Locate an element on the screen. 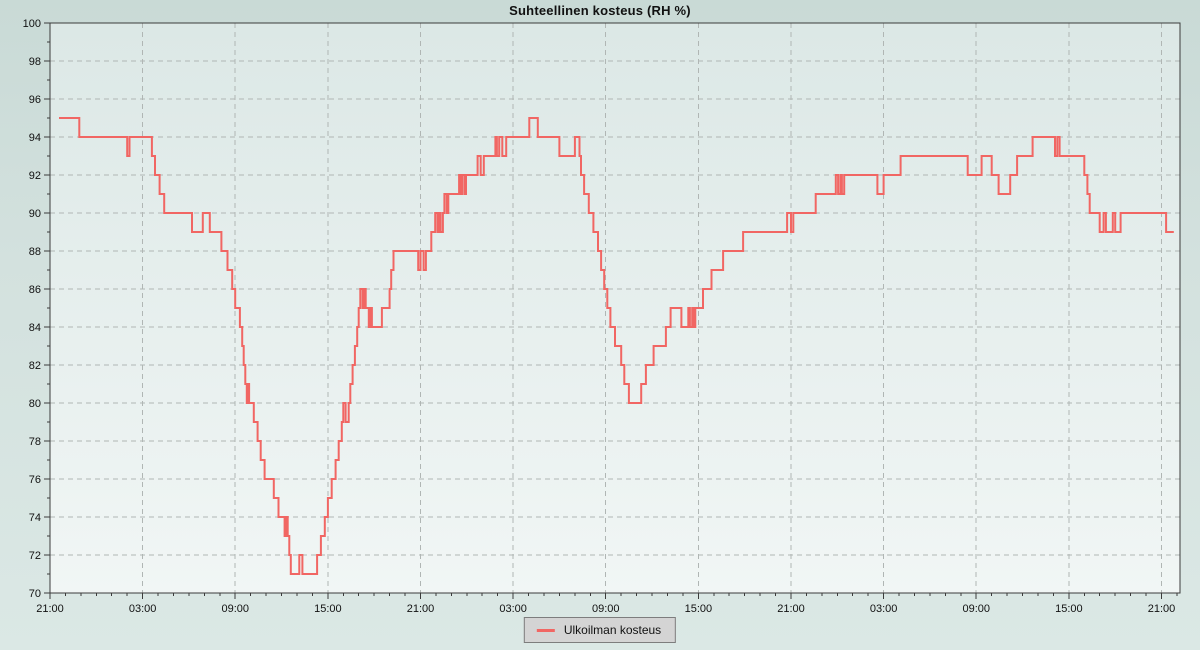 Image resolution: width=1200 pixels, height=650 pixels. y-tick-label: 94 is located at coordinates (35, 138).